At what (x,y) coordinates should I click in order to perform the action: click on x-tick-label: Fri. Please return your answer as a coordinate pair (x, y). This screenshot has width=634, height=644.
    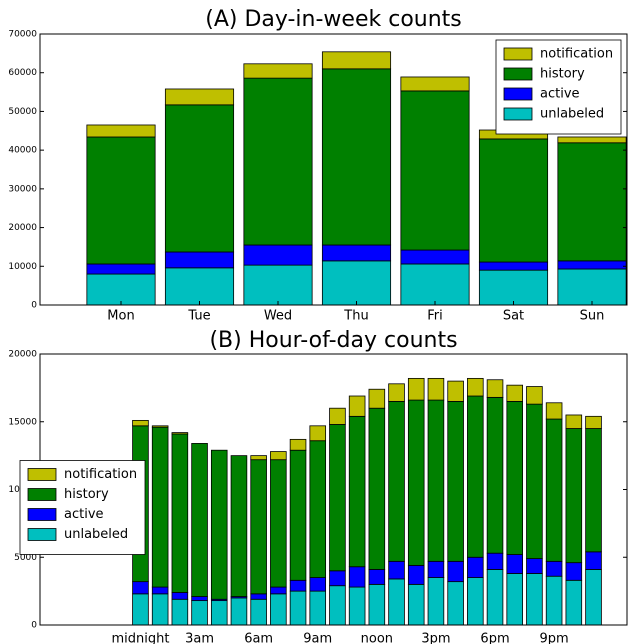
    Looking at the image, I should click on (435, 316).